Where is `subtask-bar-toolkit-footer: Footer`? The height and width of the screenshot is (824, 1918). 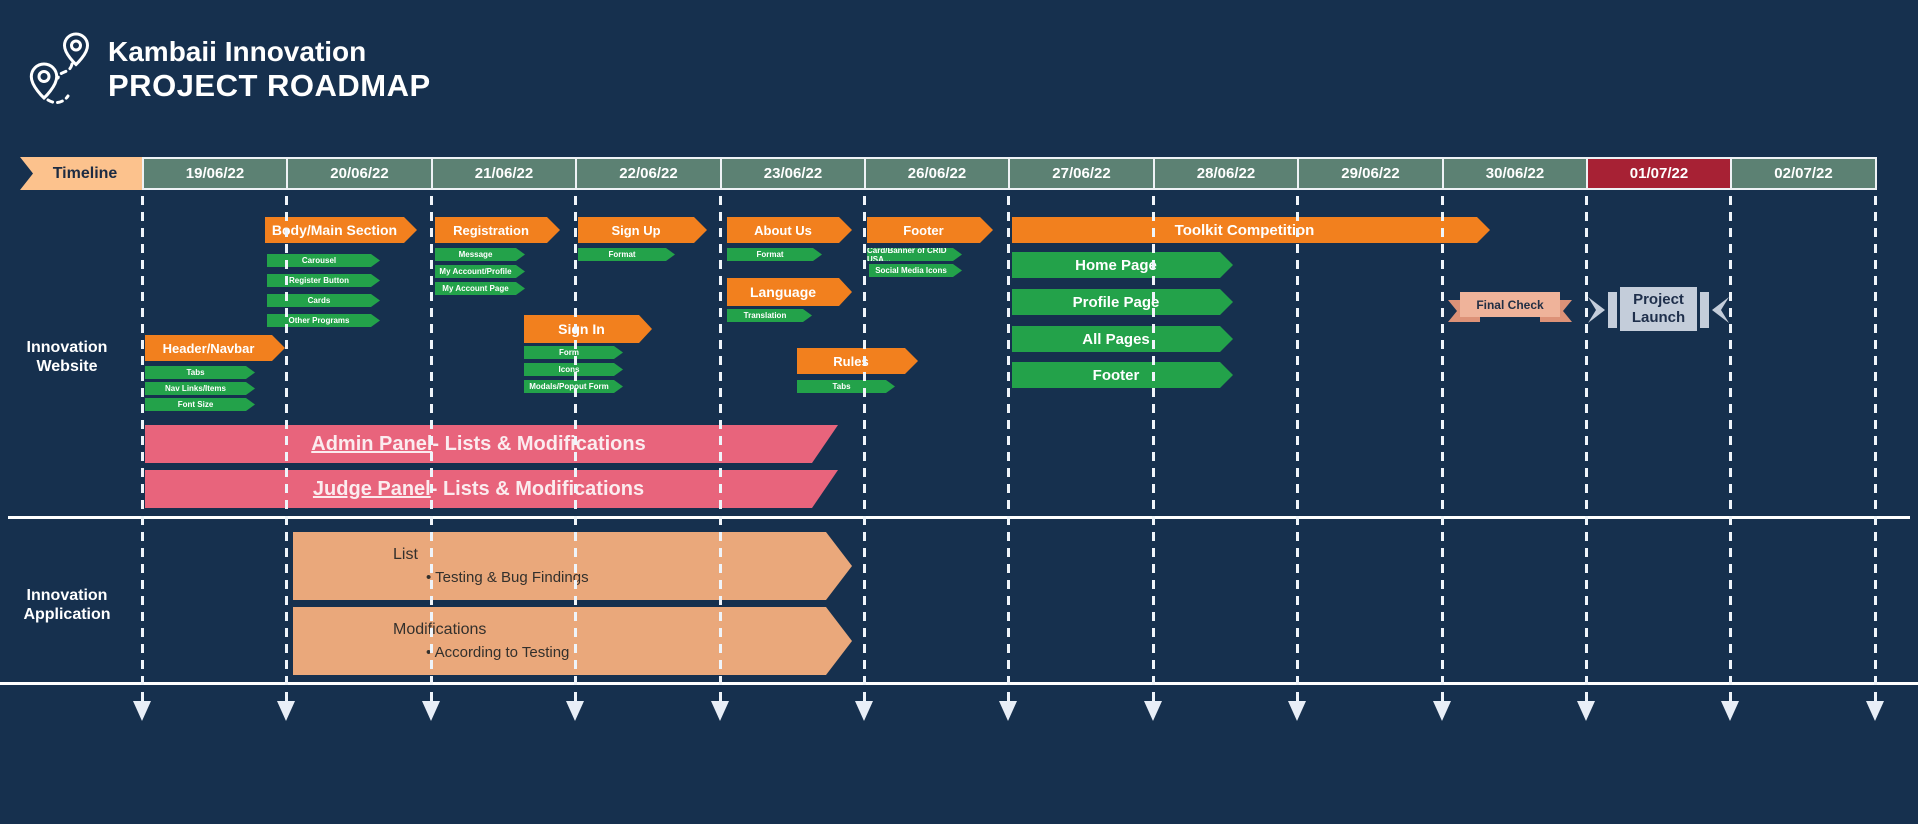 subtask-bar-toolkit-footer: Footer is located at coordinates (1122, 375).